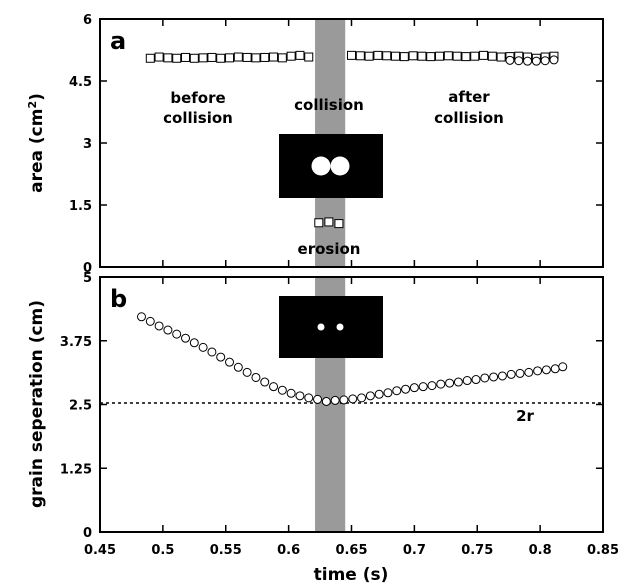 The height and width of the screenshot is (585, 622). I want to click on y-tick-label: 3, so click(87, 144).